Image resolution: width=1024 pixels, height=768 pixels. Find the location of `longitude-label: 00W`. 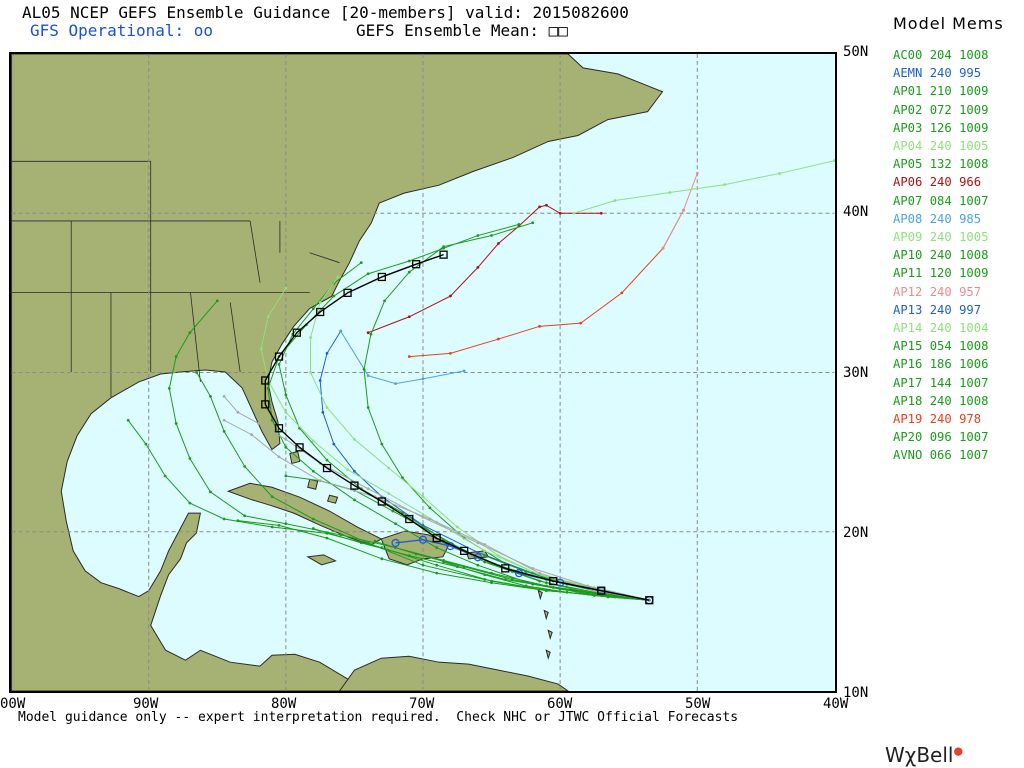

longitude-label: 00W is located at coordinates (13, 704).